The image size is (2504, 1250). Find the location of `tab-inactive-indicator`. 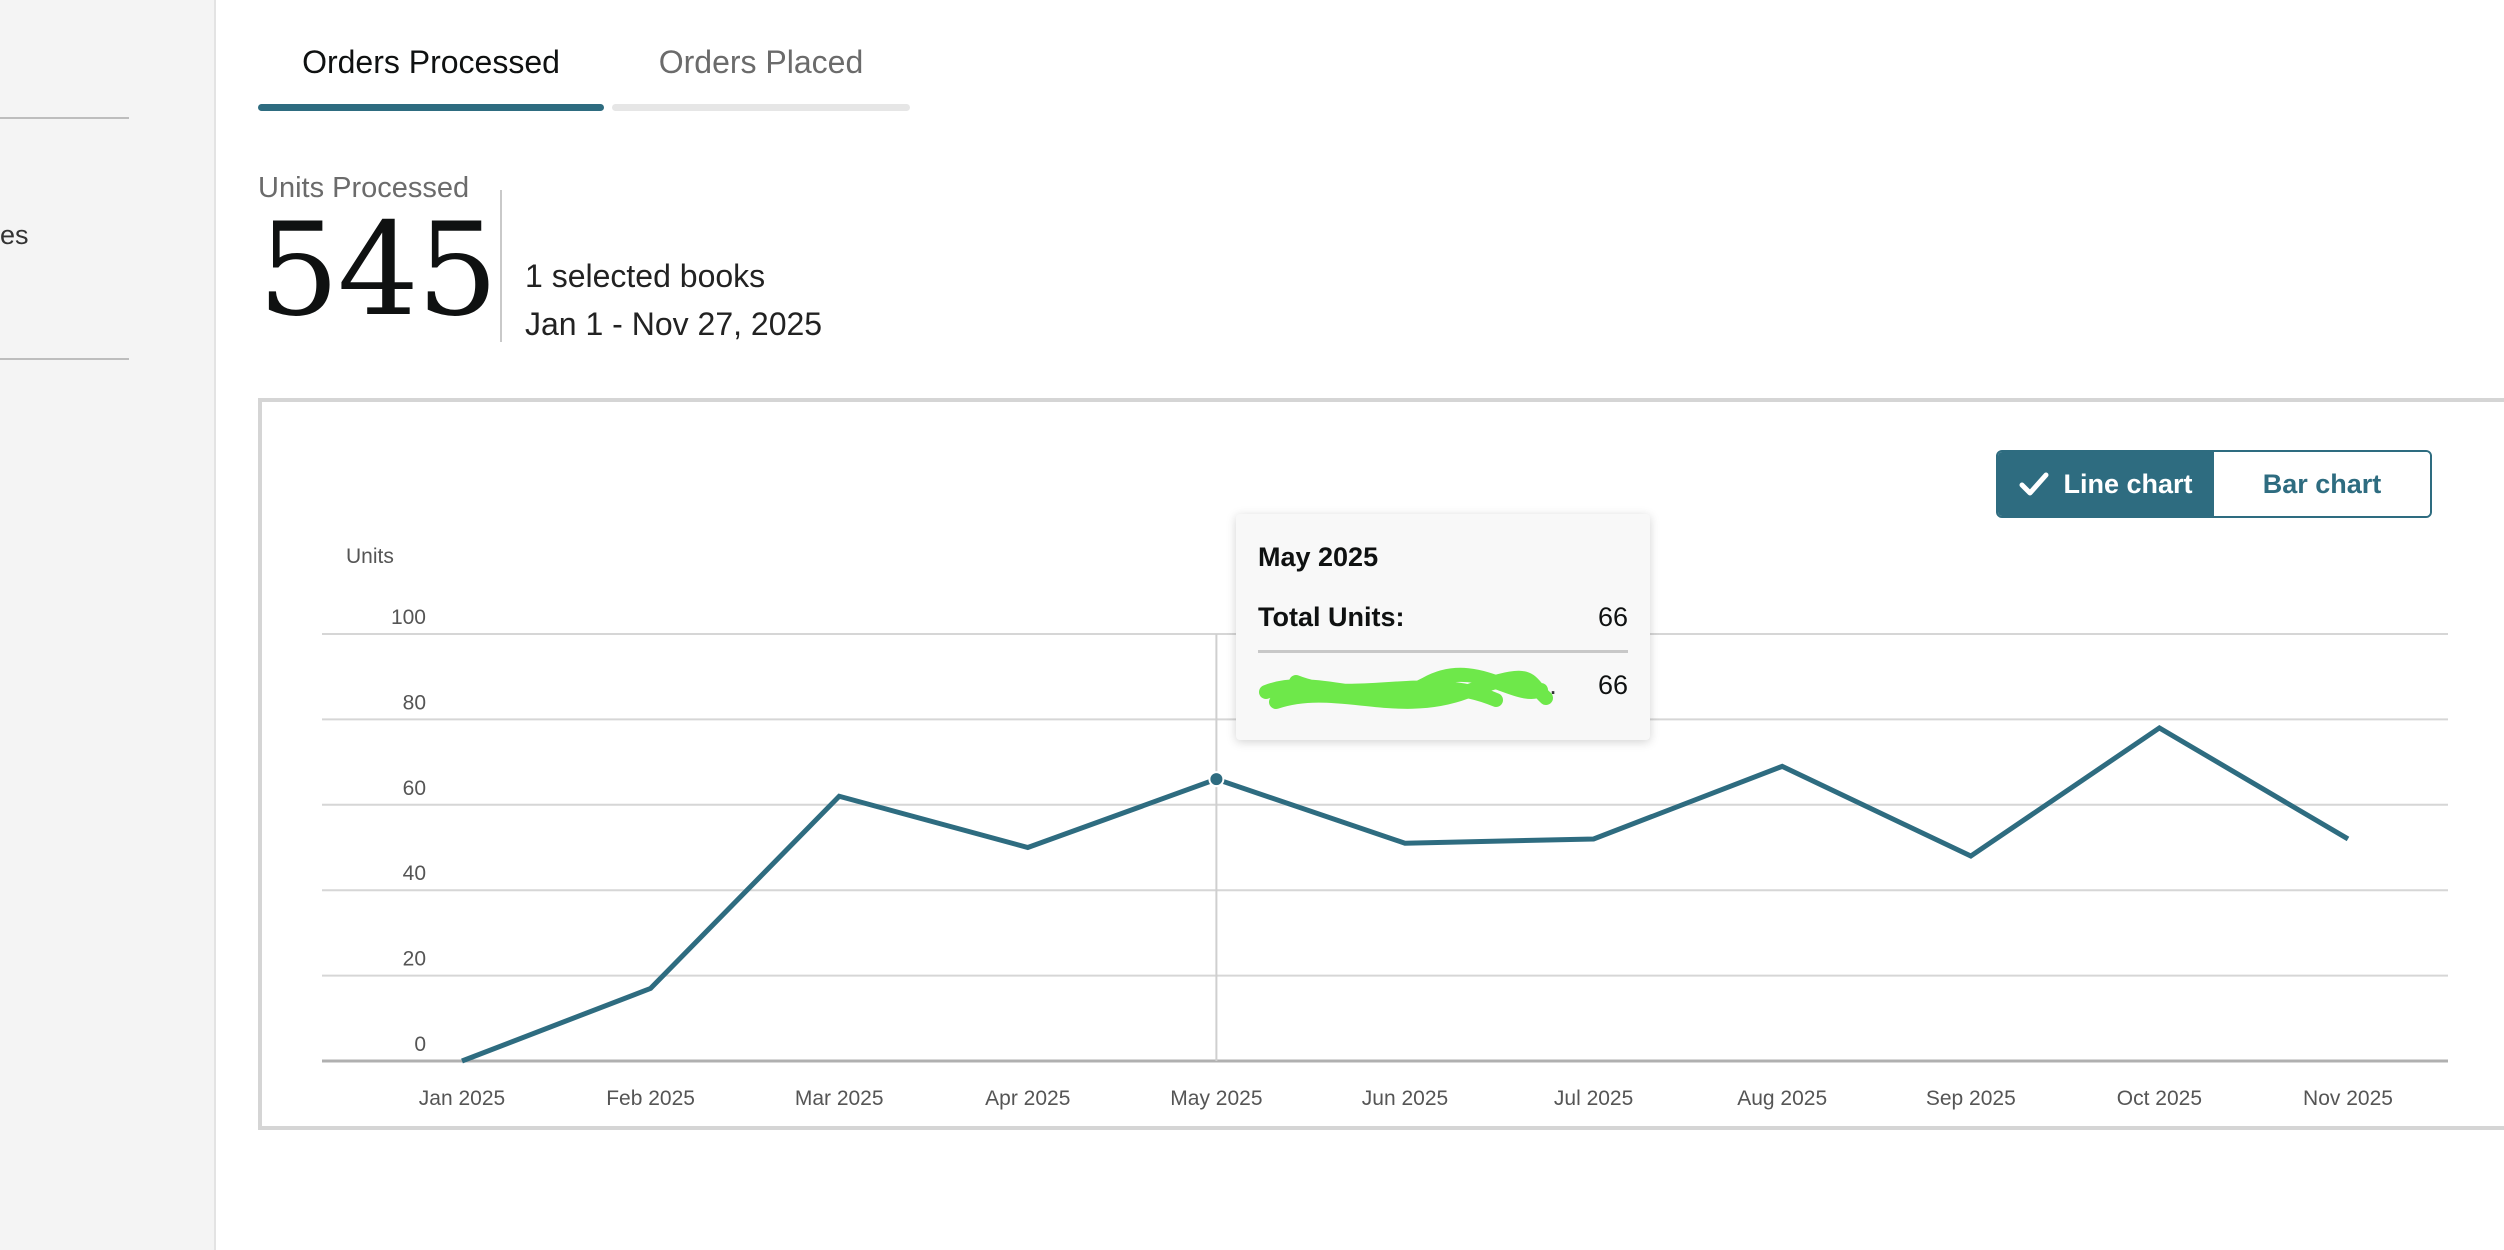

tab-inactive-indicator is located at coordinates (761, 107).